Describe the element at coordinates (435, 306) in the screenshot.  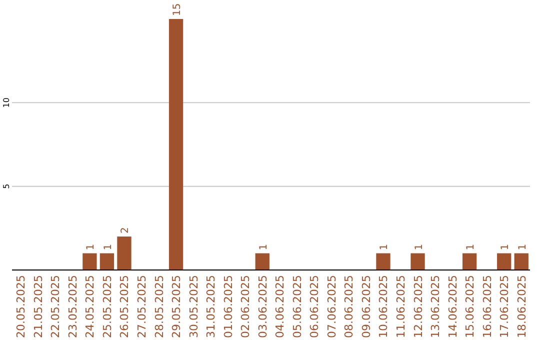
I see `x-tick-label: 13.06.2025` at that location.